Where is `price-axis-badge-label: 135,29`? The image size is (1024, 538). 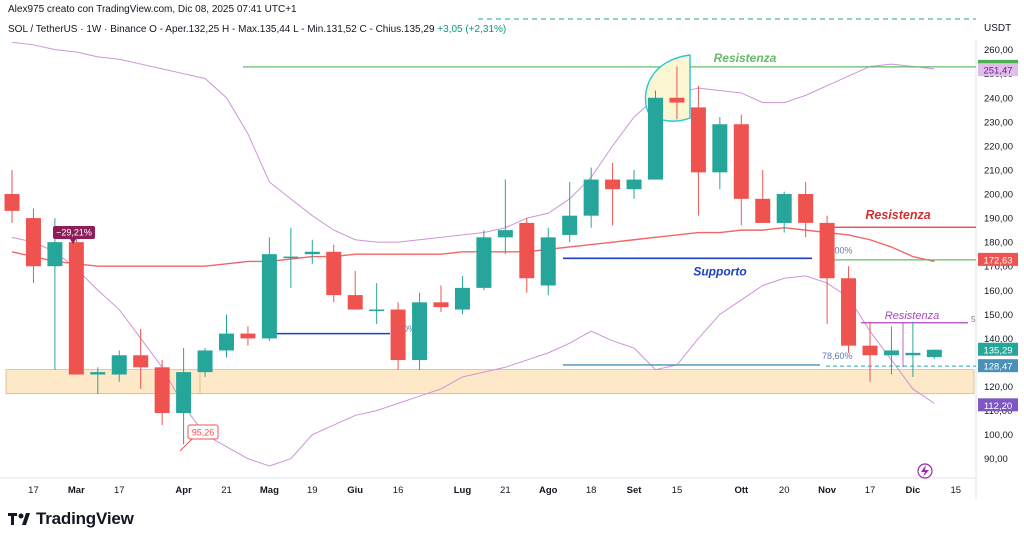
price-axis-badge-label: 135,29 is located at coordinates (997, 350).